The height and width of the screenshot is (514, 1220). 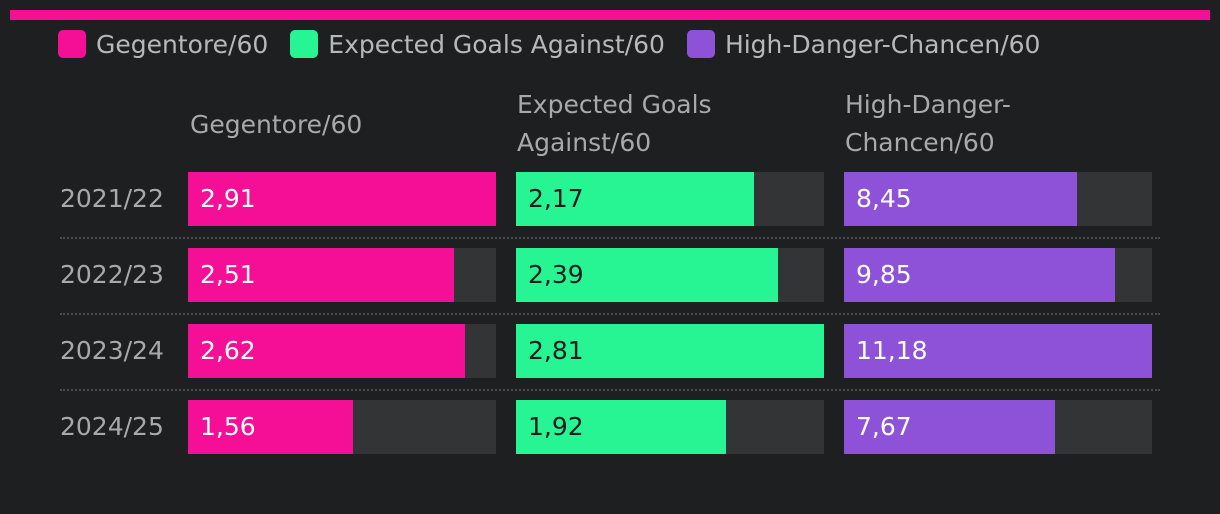 I want to click on bar-track-high-danger-chancen-60: 8,45, so click(x=998, y=199).